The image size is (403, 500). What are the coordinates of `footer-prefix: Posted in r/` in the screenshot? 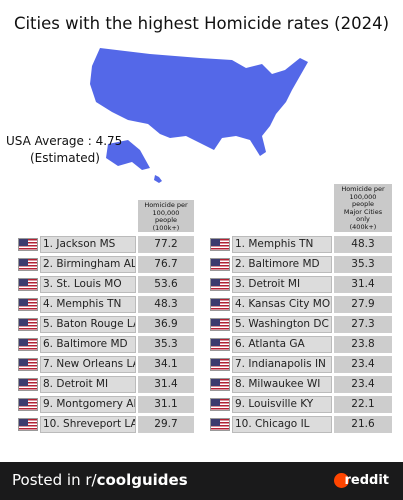 It's located at (54, 480).